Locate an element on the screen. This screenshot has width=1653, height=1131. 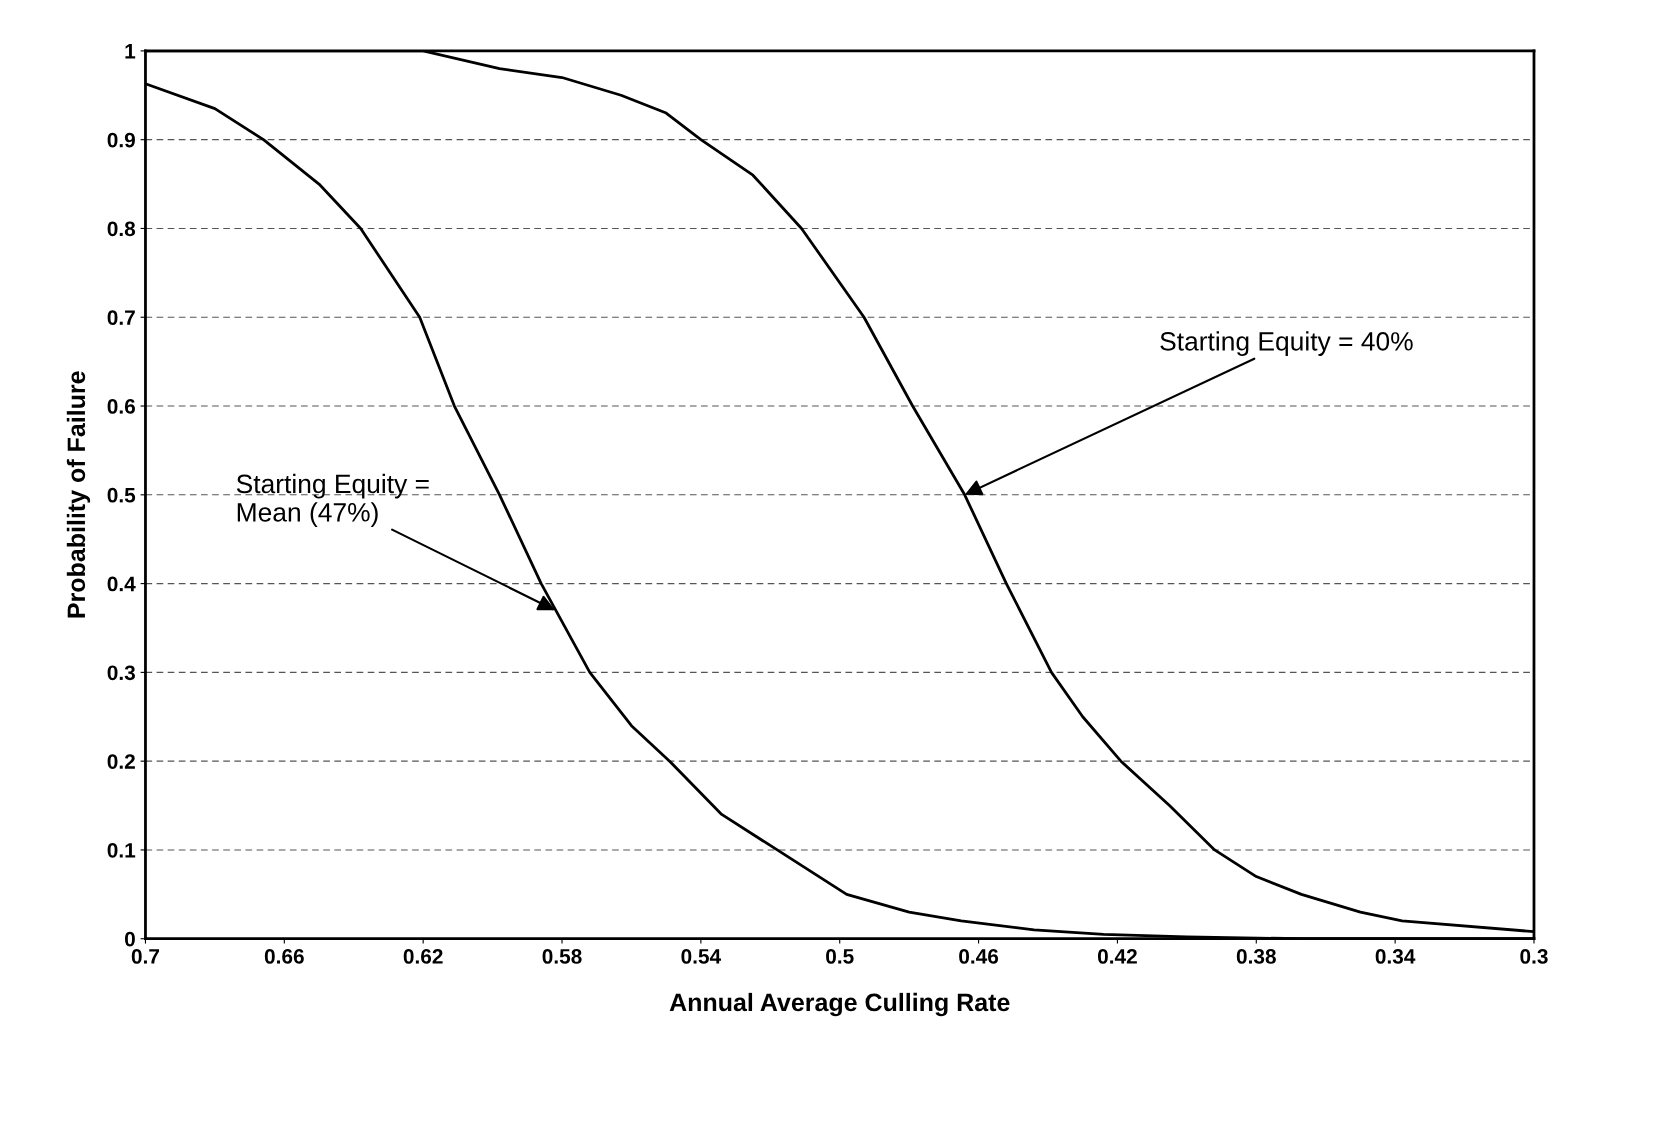
annotation: Starting Equity = 40% is located at coordinates (1286, 343).